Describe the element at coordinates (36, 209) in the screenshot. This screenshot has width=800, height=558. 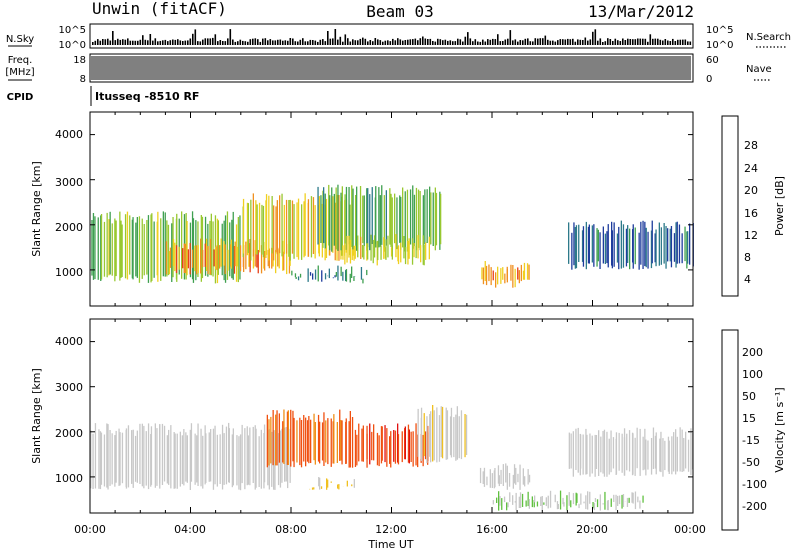
I see `power-ylabel: Slant Range [km]` at that location.